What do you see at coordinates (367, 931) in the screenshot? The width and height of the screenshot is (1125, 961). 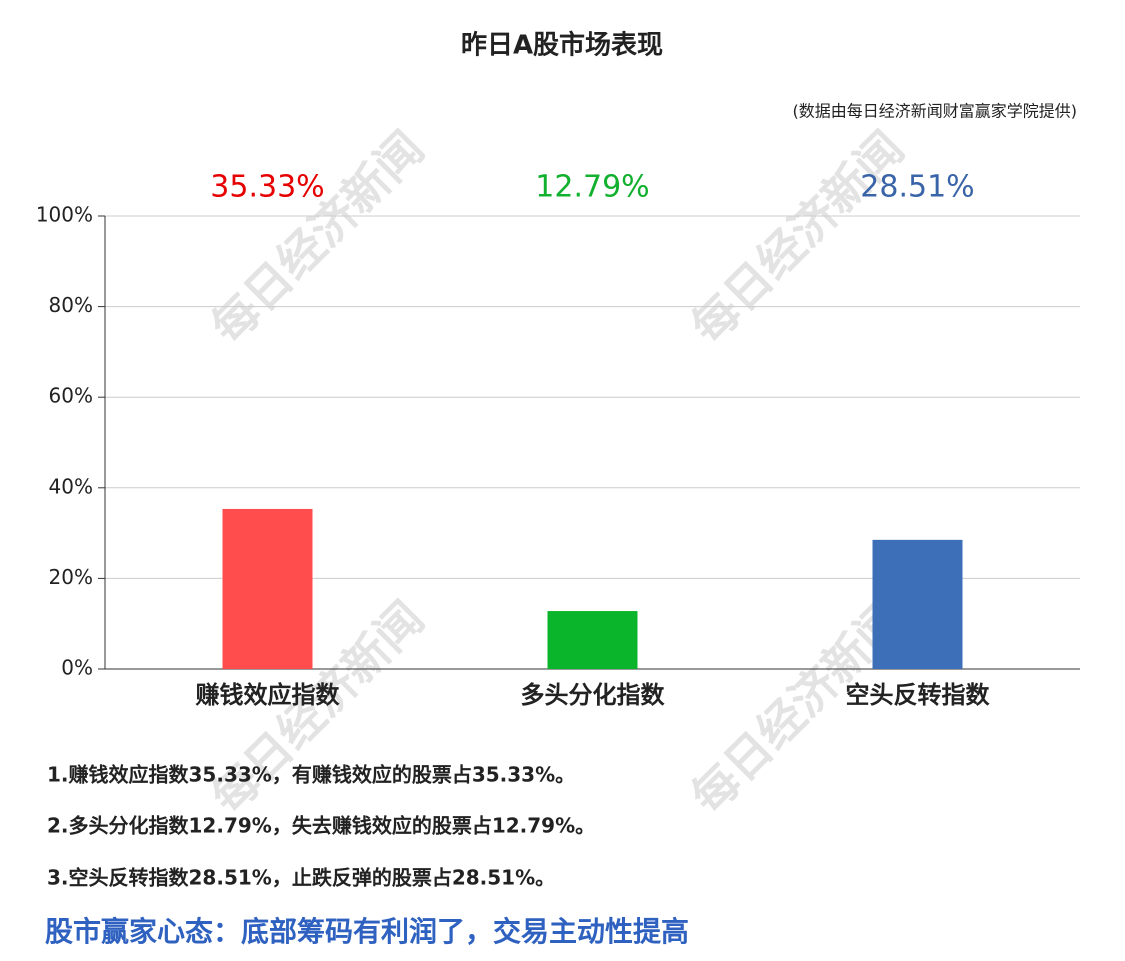 I see `conclusion: 股市赢家心态：底部筹码有利润了，交易主动性提高` at bounding box center [367, 931].